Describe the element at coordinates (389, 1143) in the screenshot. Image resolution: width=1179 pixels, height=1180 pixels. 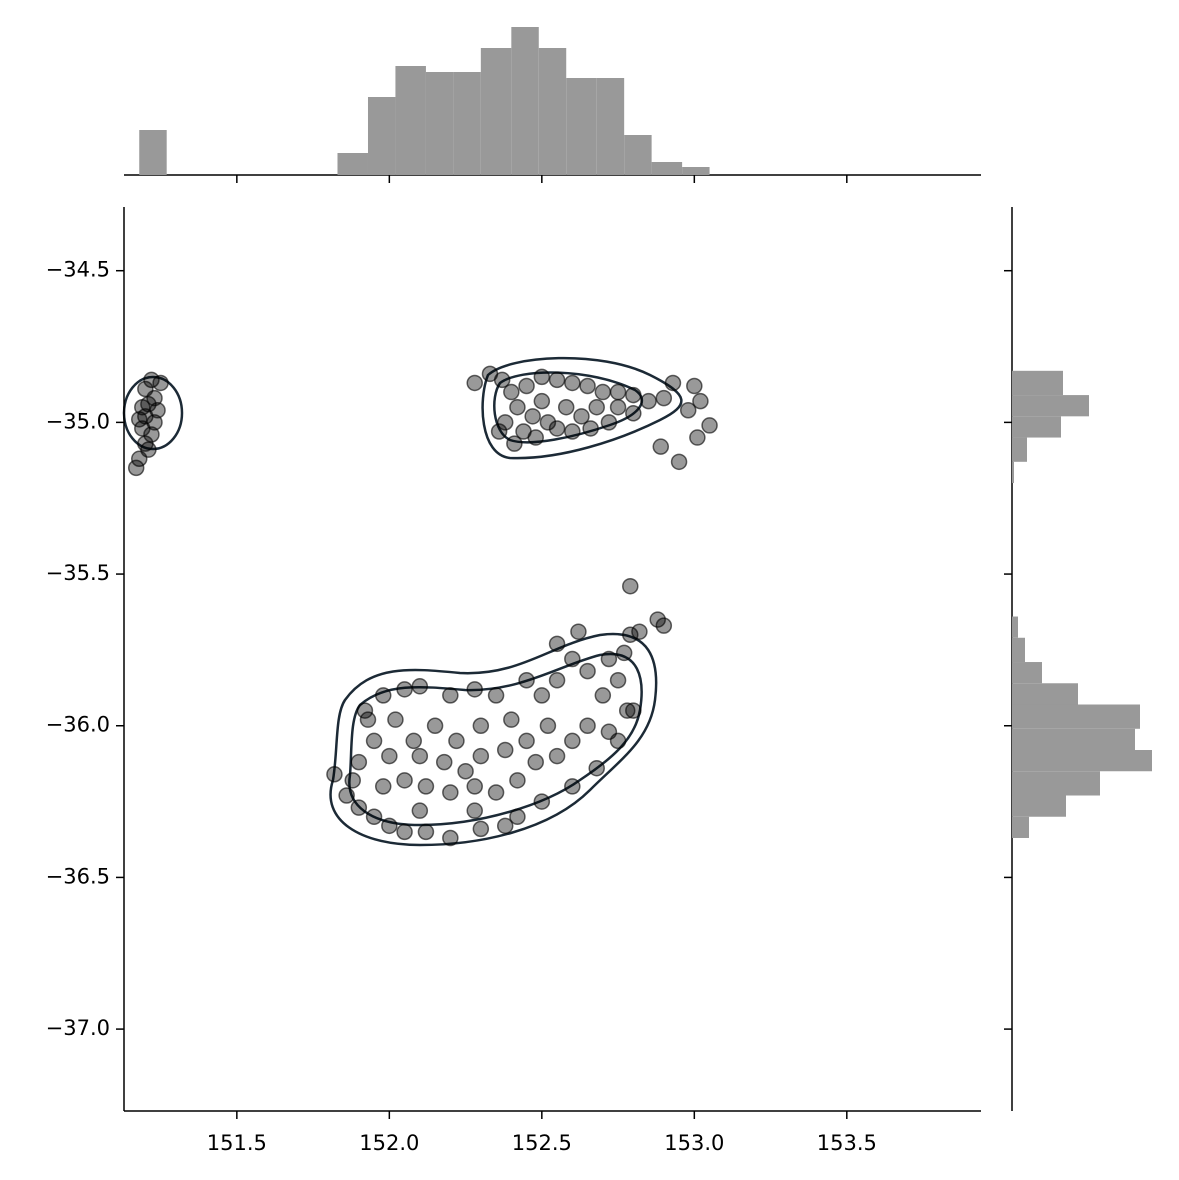
I see `x-tick-label: 152.0` at that location.